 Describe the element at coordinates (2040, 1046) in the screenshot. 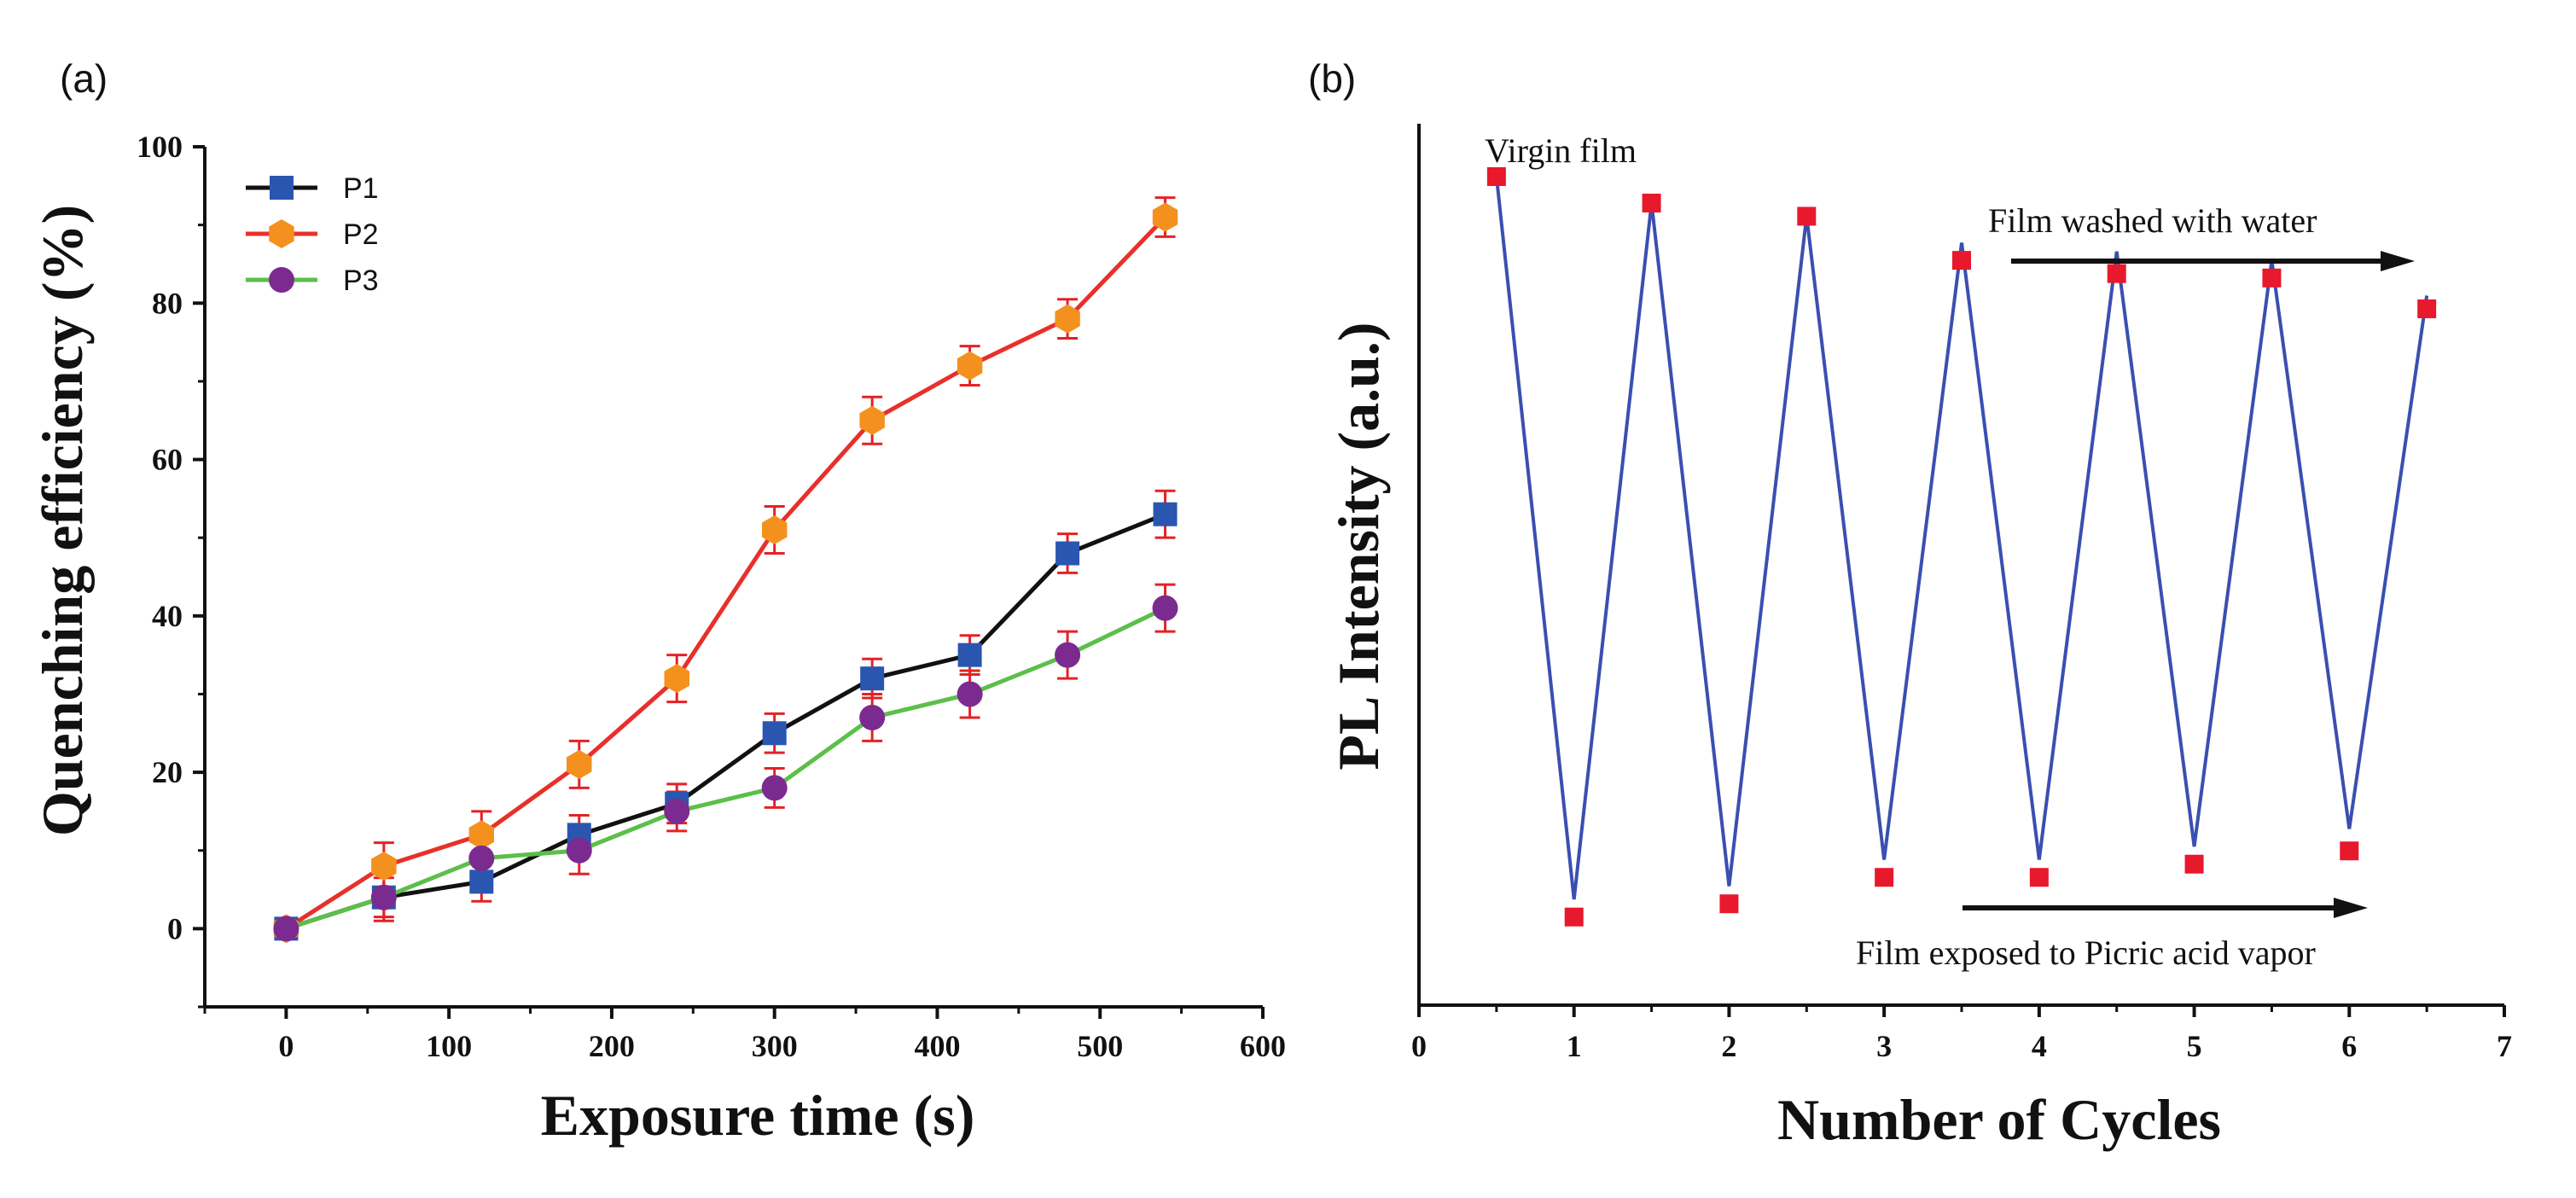

I see `x-tick-label-b: 4` at that location.